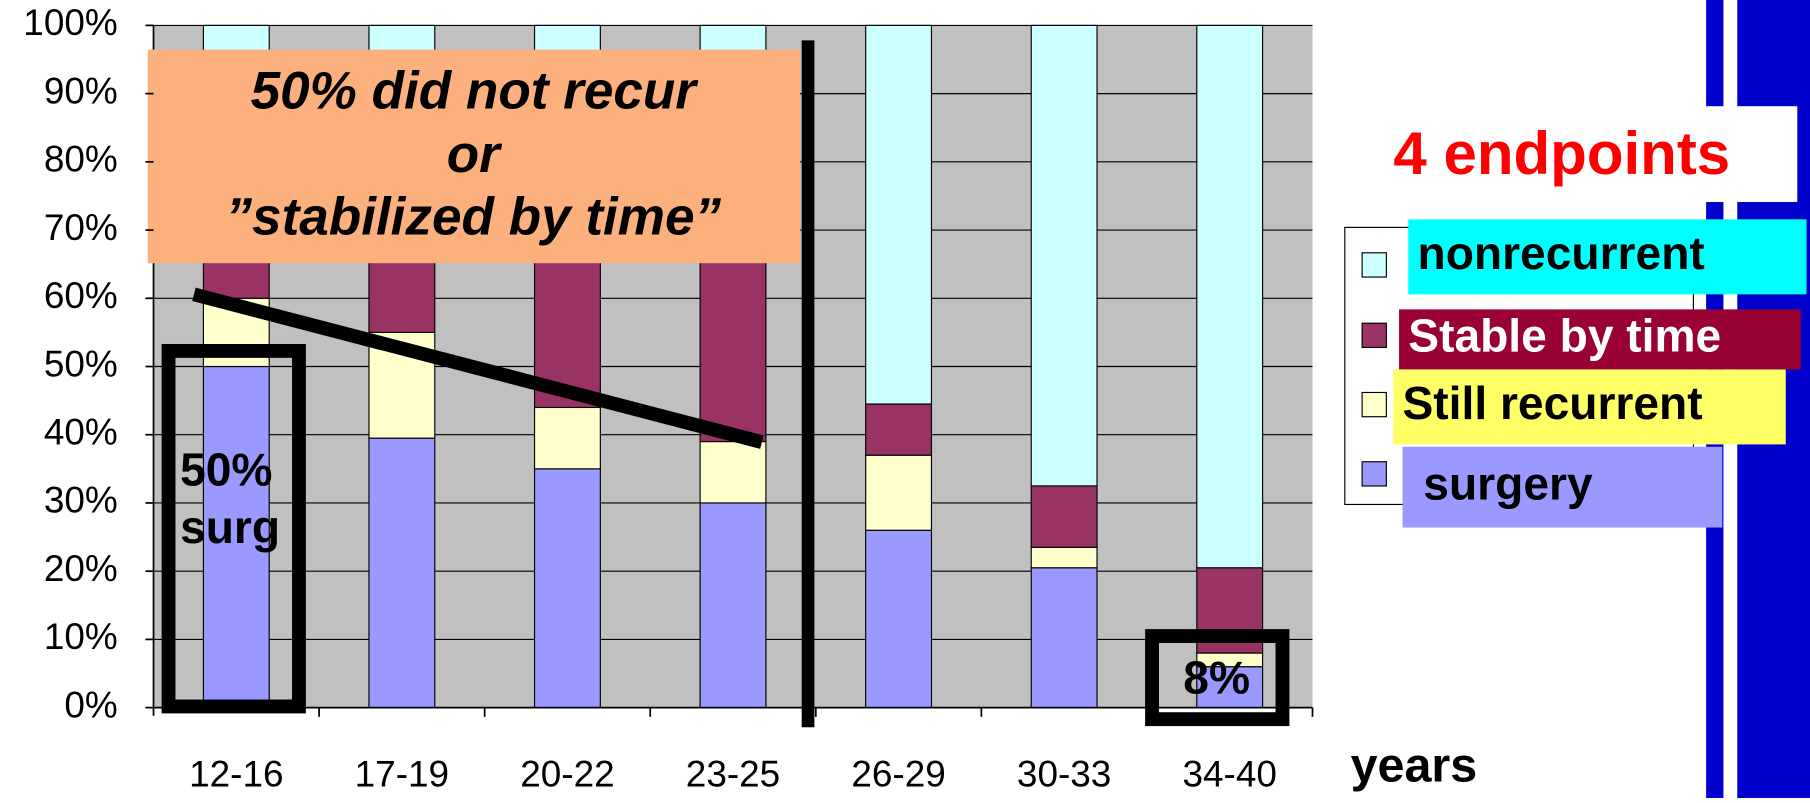 The height and width of the screenshot is (803, 1810). What do you see at coordinates (81, 568) in the screenshot?
I see `y-tick-label: 20%` at bounding box center [81, 568].